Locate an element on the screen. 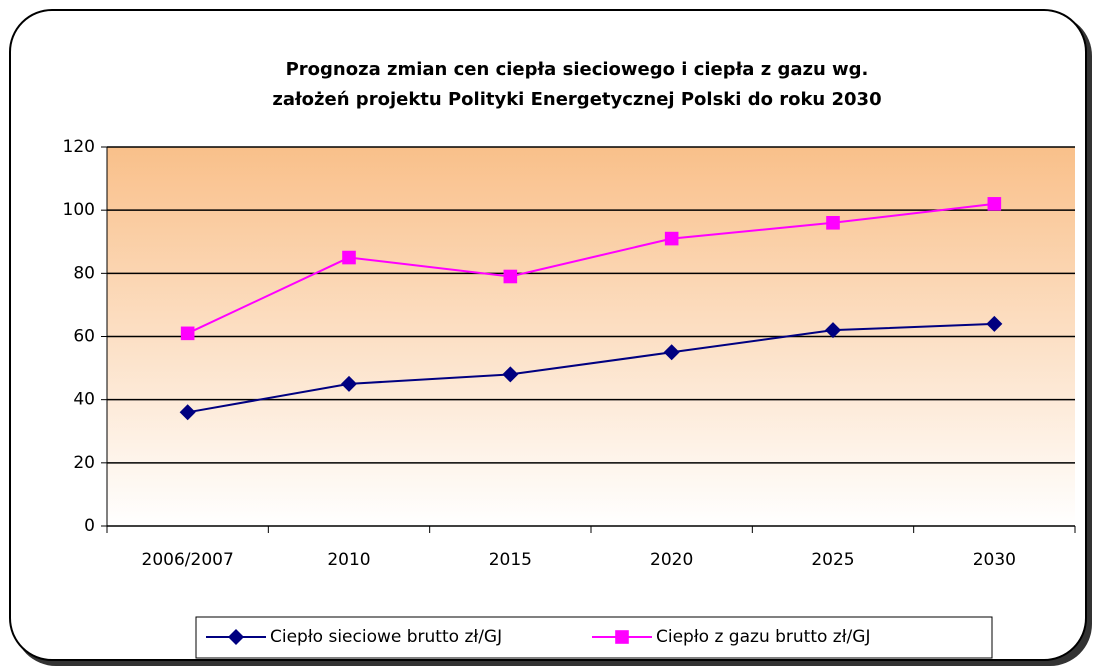  y-tick-label: 40 is located at coordinates (84, 400).